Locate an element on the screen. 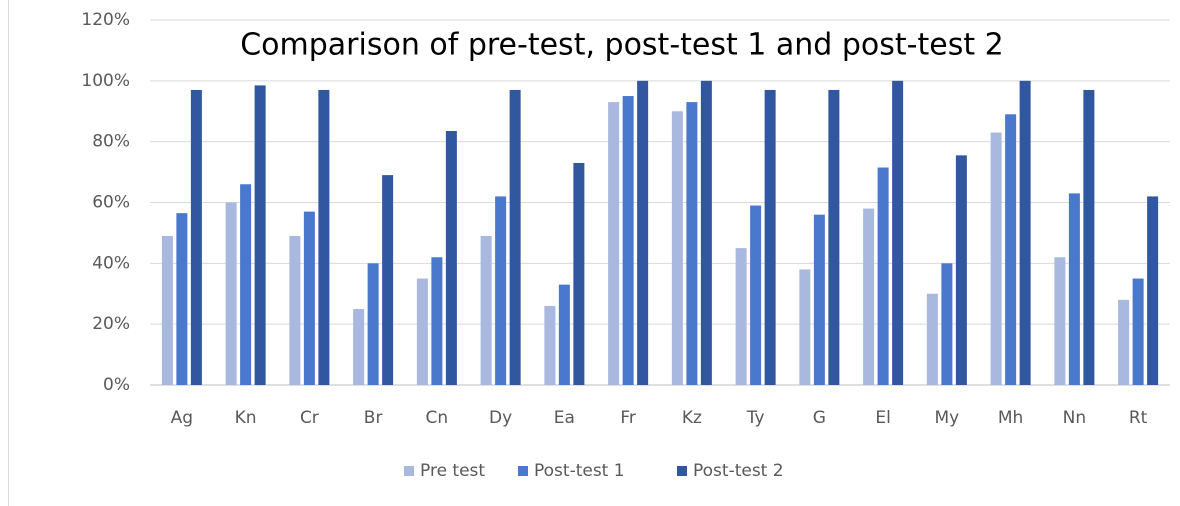 Image resolution: width=1180 pixels, height=506 pixels. legend-label: Post-test 1 is located at coordinates (579, 471).